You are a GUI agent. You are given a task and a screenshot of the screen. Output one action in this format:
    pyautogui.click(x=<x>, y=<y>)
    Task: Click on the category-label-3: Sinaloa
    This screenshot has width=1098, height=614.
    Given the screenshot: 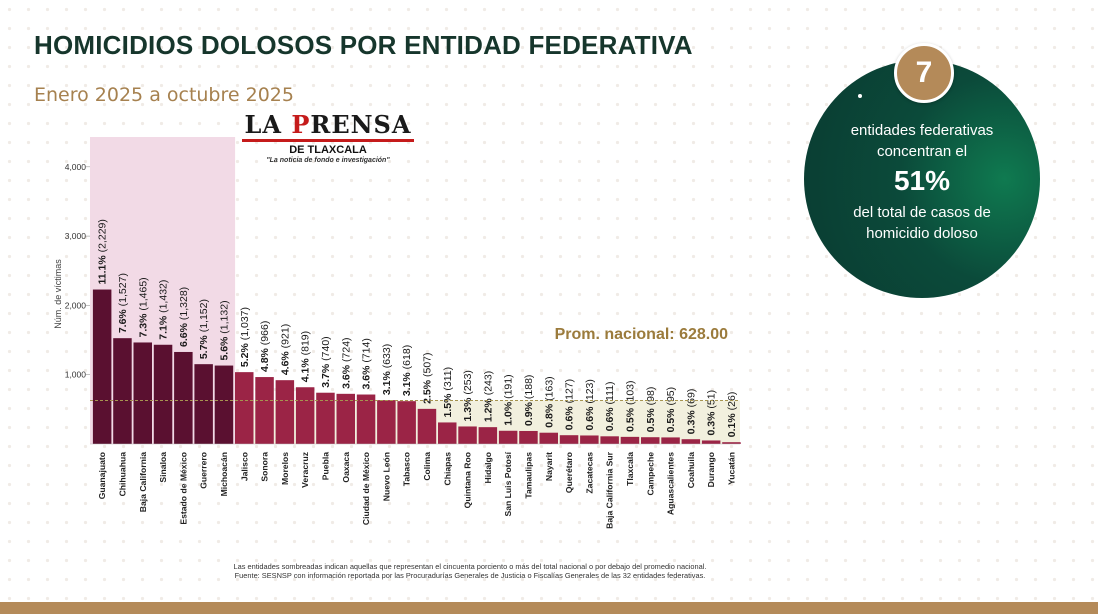 What is the action you would take?
    pyautogui.click(x=163, y=467)
    